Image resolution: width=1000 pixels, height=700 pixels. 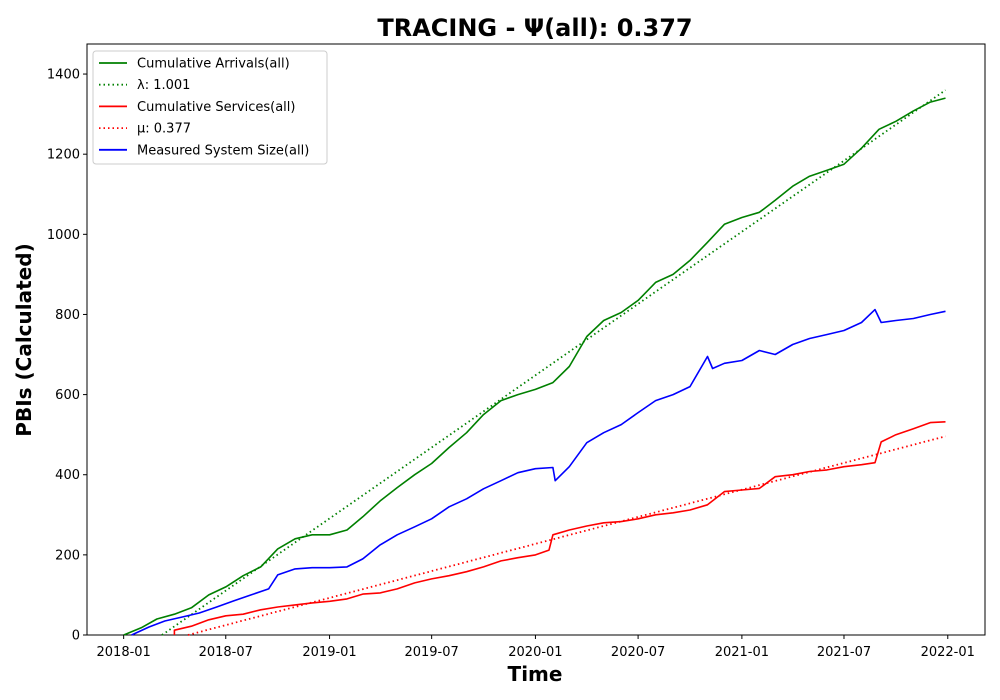 I want to click on legend-entry-label: μ: 0.377, so click(x=164, y=129).